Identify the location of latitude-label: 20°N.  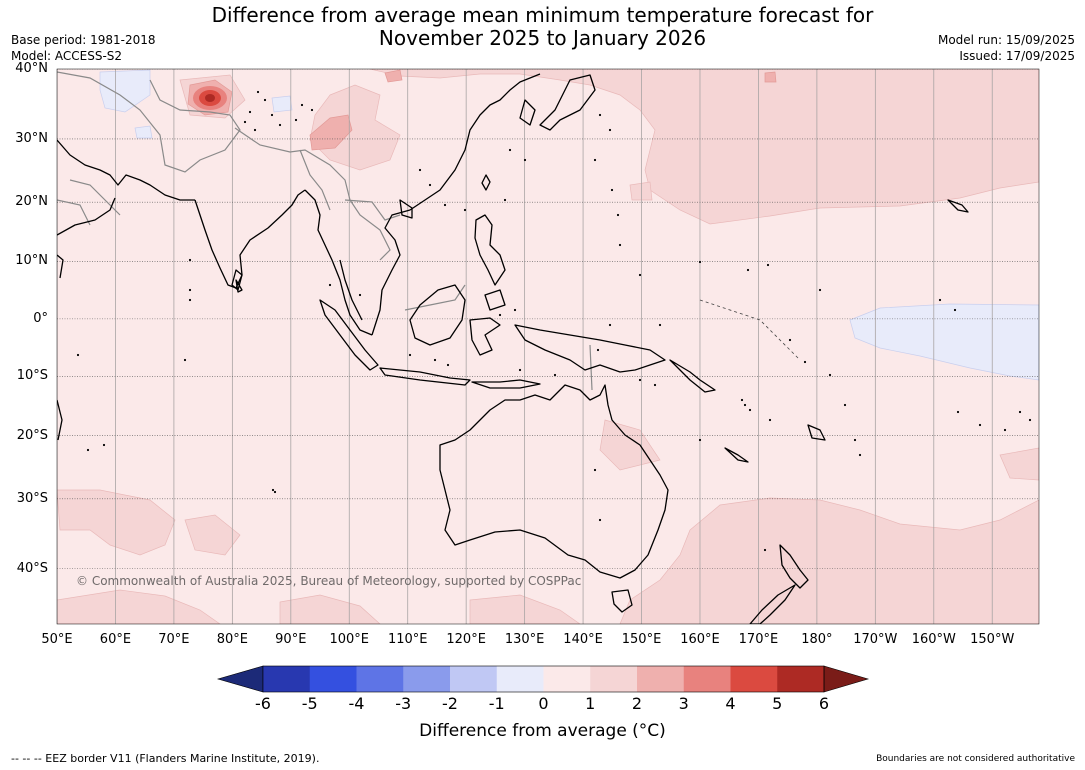
(31, 202).